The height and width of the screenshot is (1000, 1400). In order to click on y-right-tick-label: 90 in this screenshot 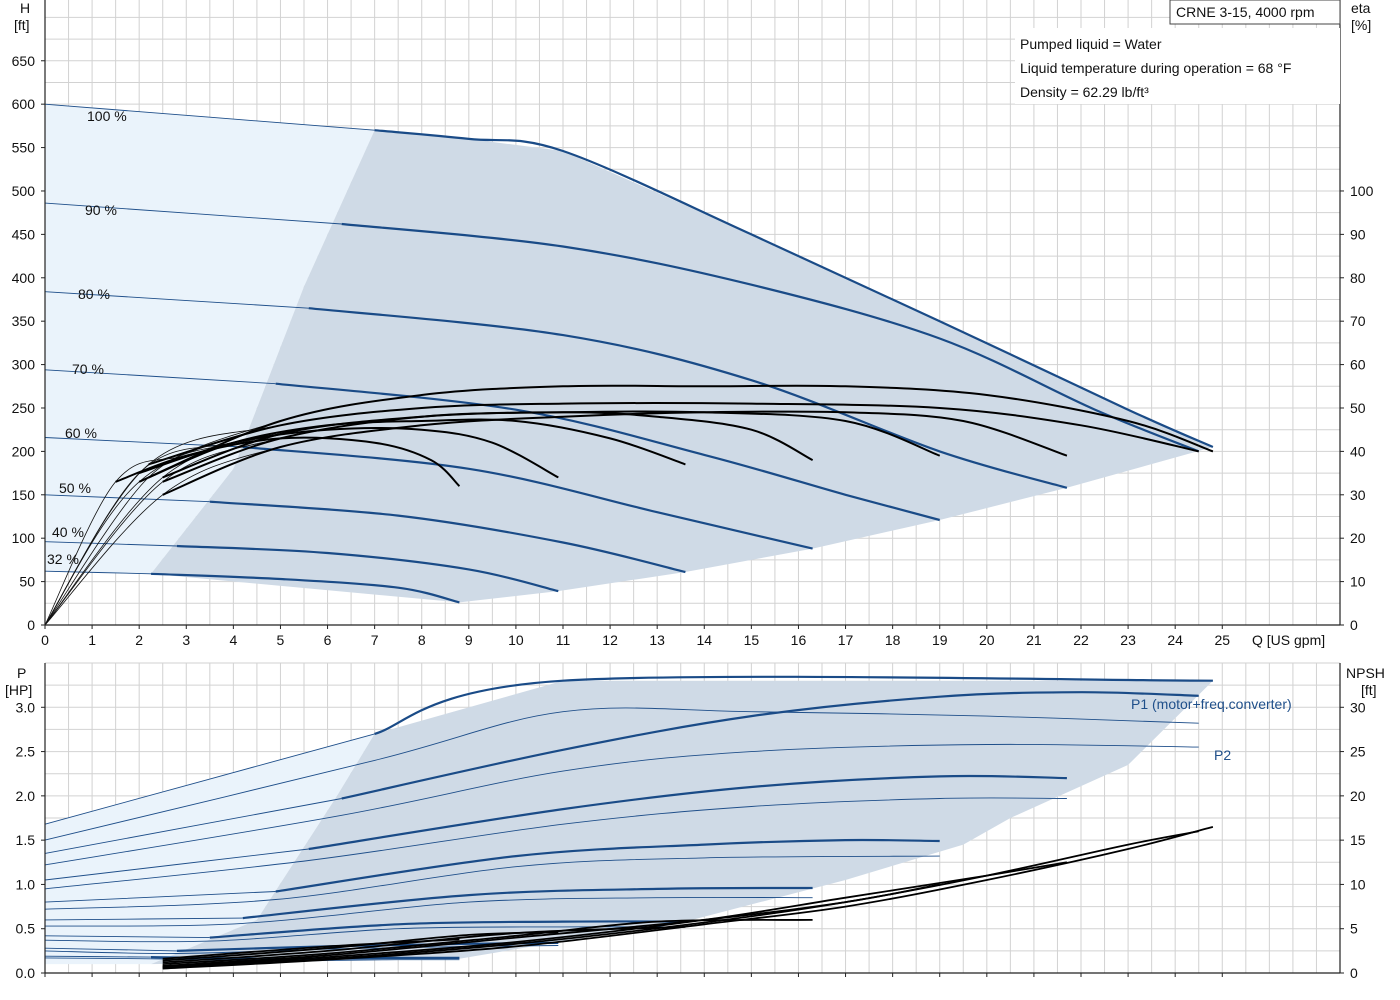, I will do `click(1358, 234)`.